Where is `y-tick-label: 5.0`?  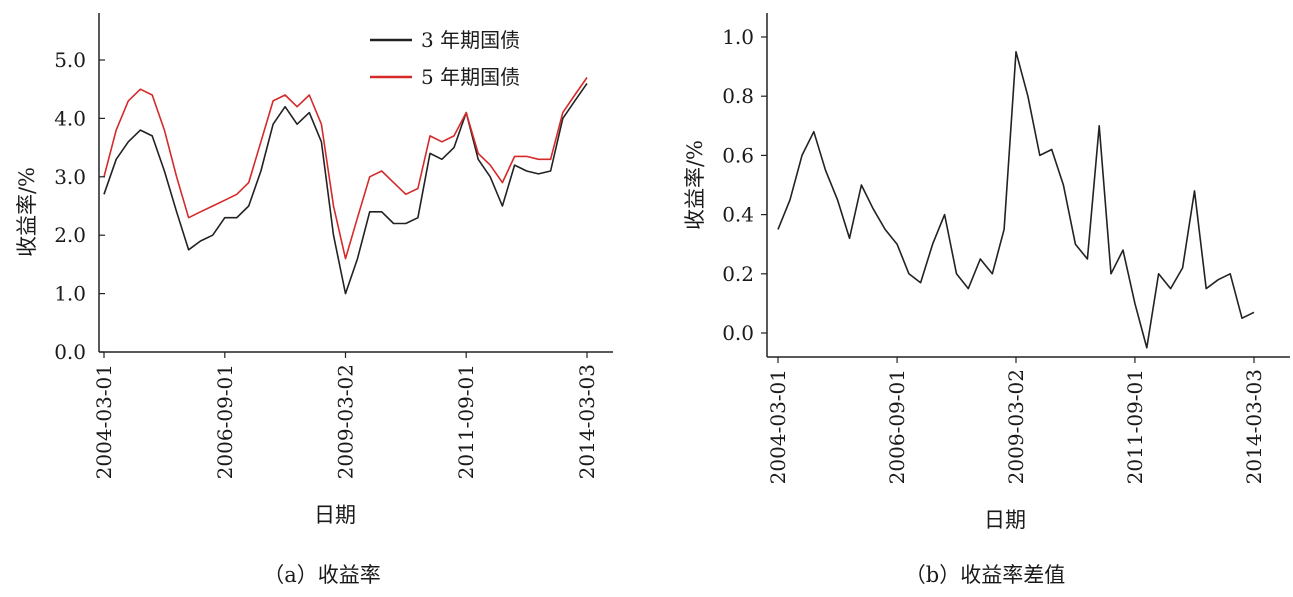 y-tick-label: 5.0 is located at coordinates (70, 60).